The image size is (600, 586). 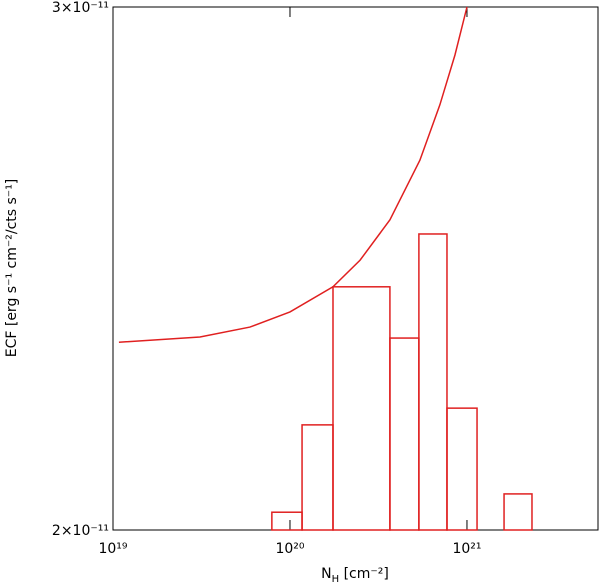 I want to click on x-label-main: N, so click(x=326, y=574).